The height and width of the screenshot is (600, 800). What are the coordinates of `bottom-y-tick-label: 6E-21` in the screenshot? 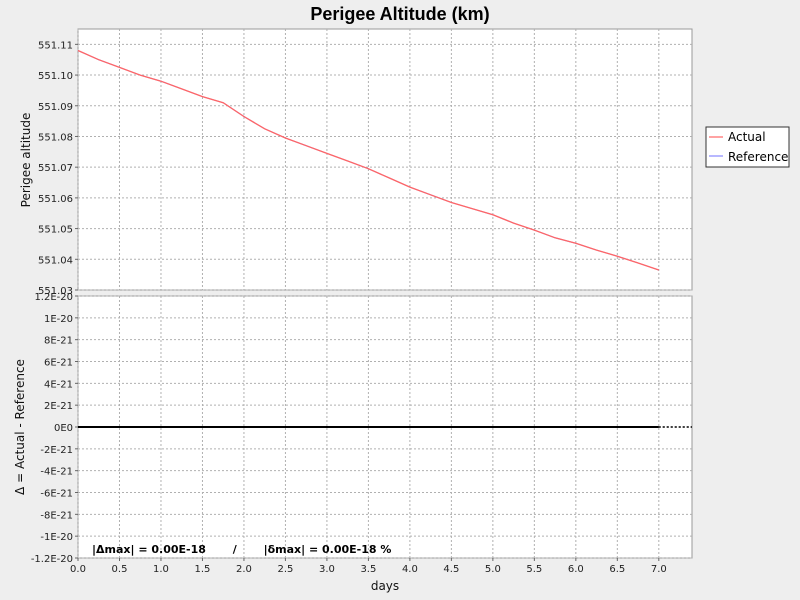 It's located at (58, 363).